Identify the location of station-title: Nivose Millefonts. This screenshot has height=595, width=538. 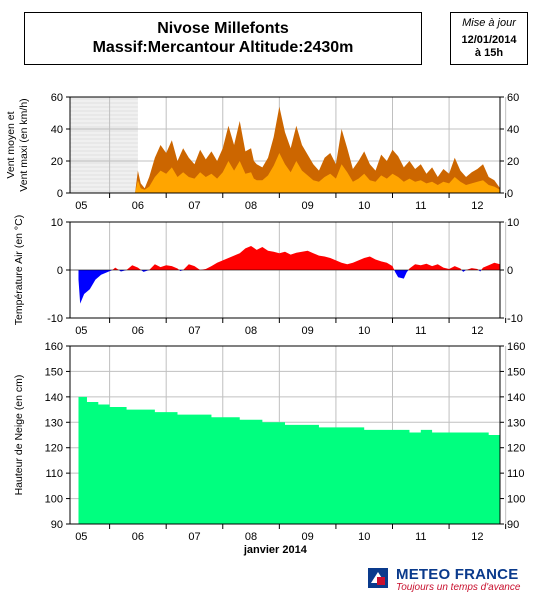
(223, 28).